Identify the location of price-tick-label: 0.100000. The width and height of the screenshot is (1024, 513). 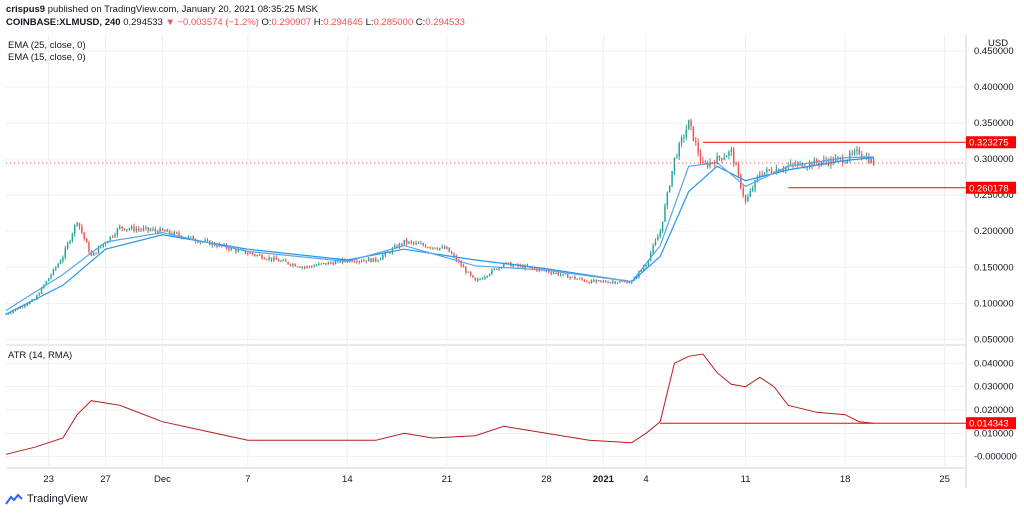
(994, 303).